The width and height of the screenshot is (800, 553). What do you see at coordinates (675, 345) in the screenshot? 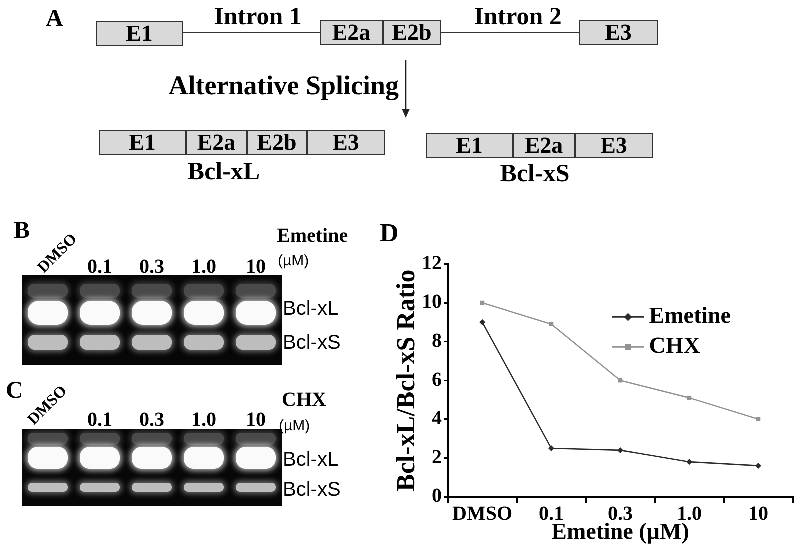
I see `legend-label: CHX` at bounding box center [675, 345].